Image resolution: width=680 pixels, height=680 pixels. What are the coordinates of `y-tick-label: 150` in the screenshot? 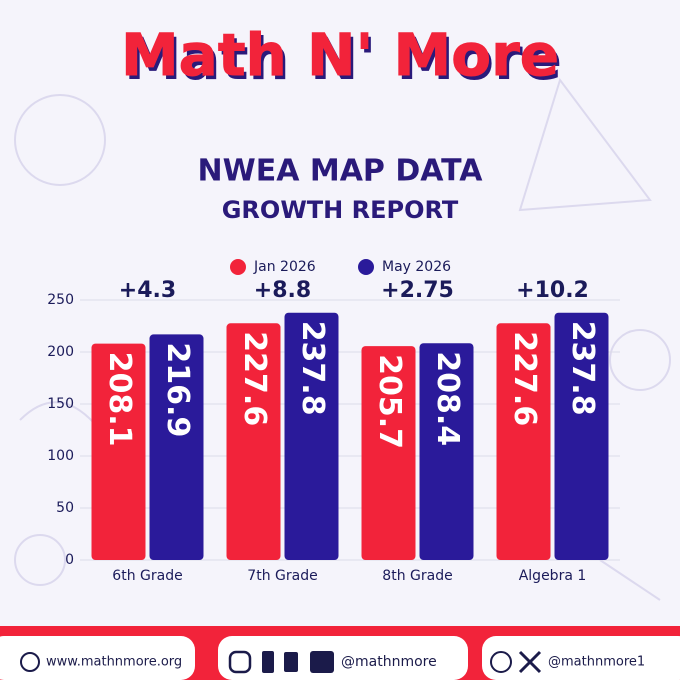 It's located at (60, 404).